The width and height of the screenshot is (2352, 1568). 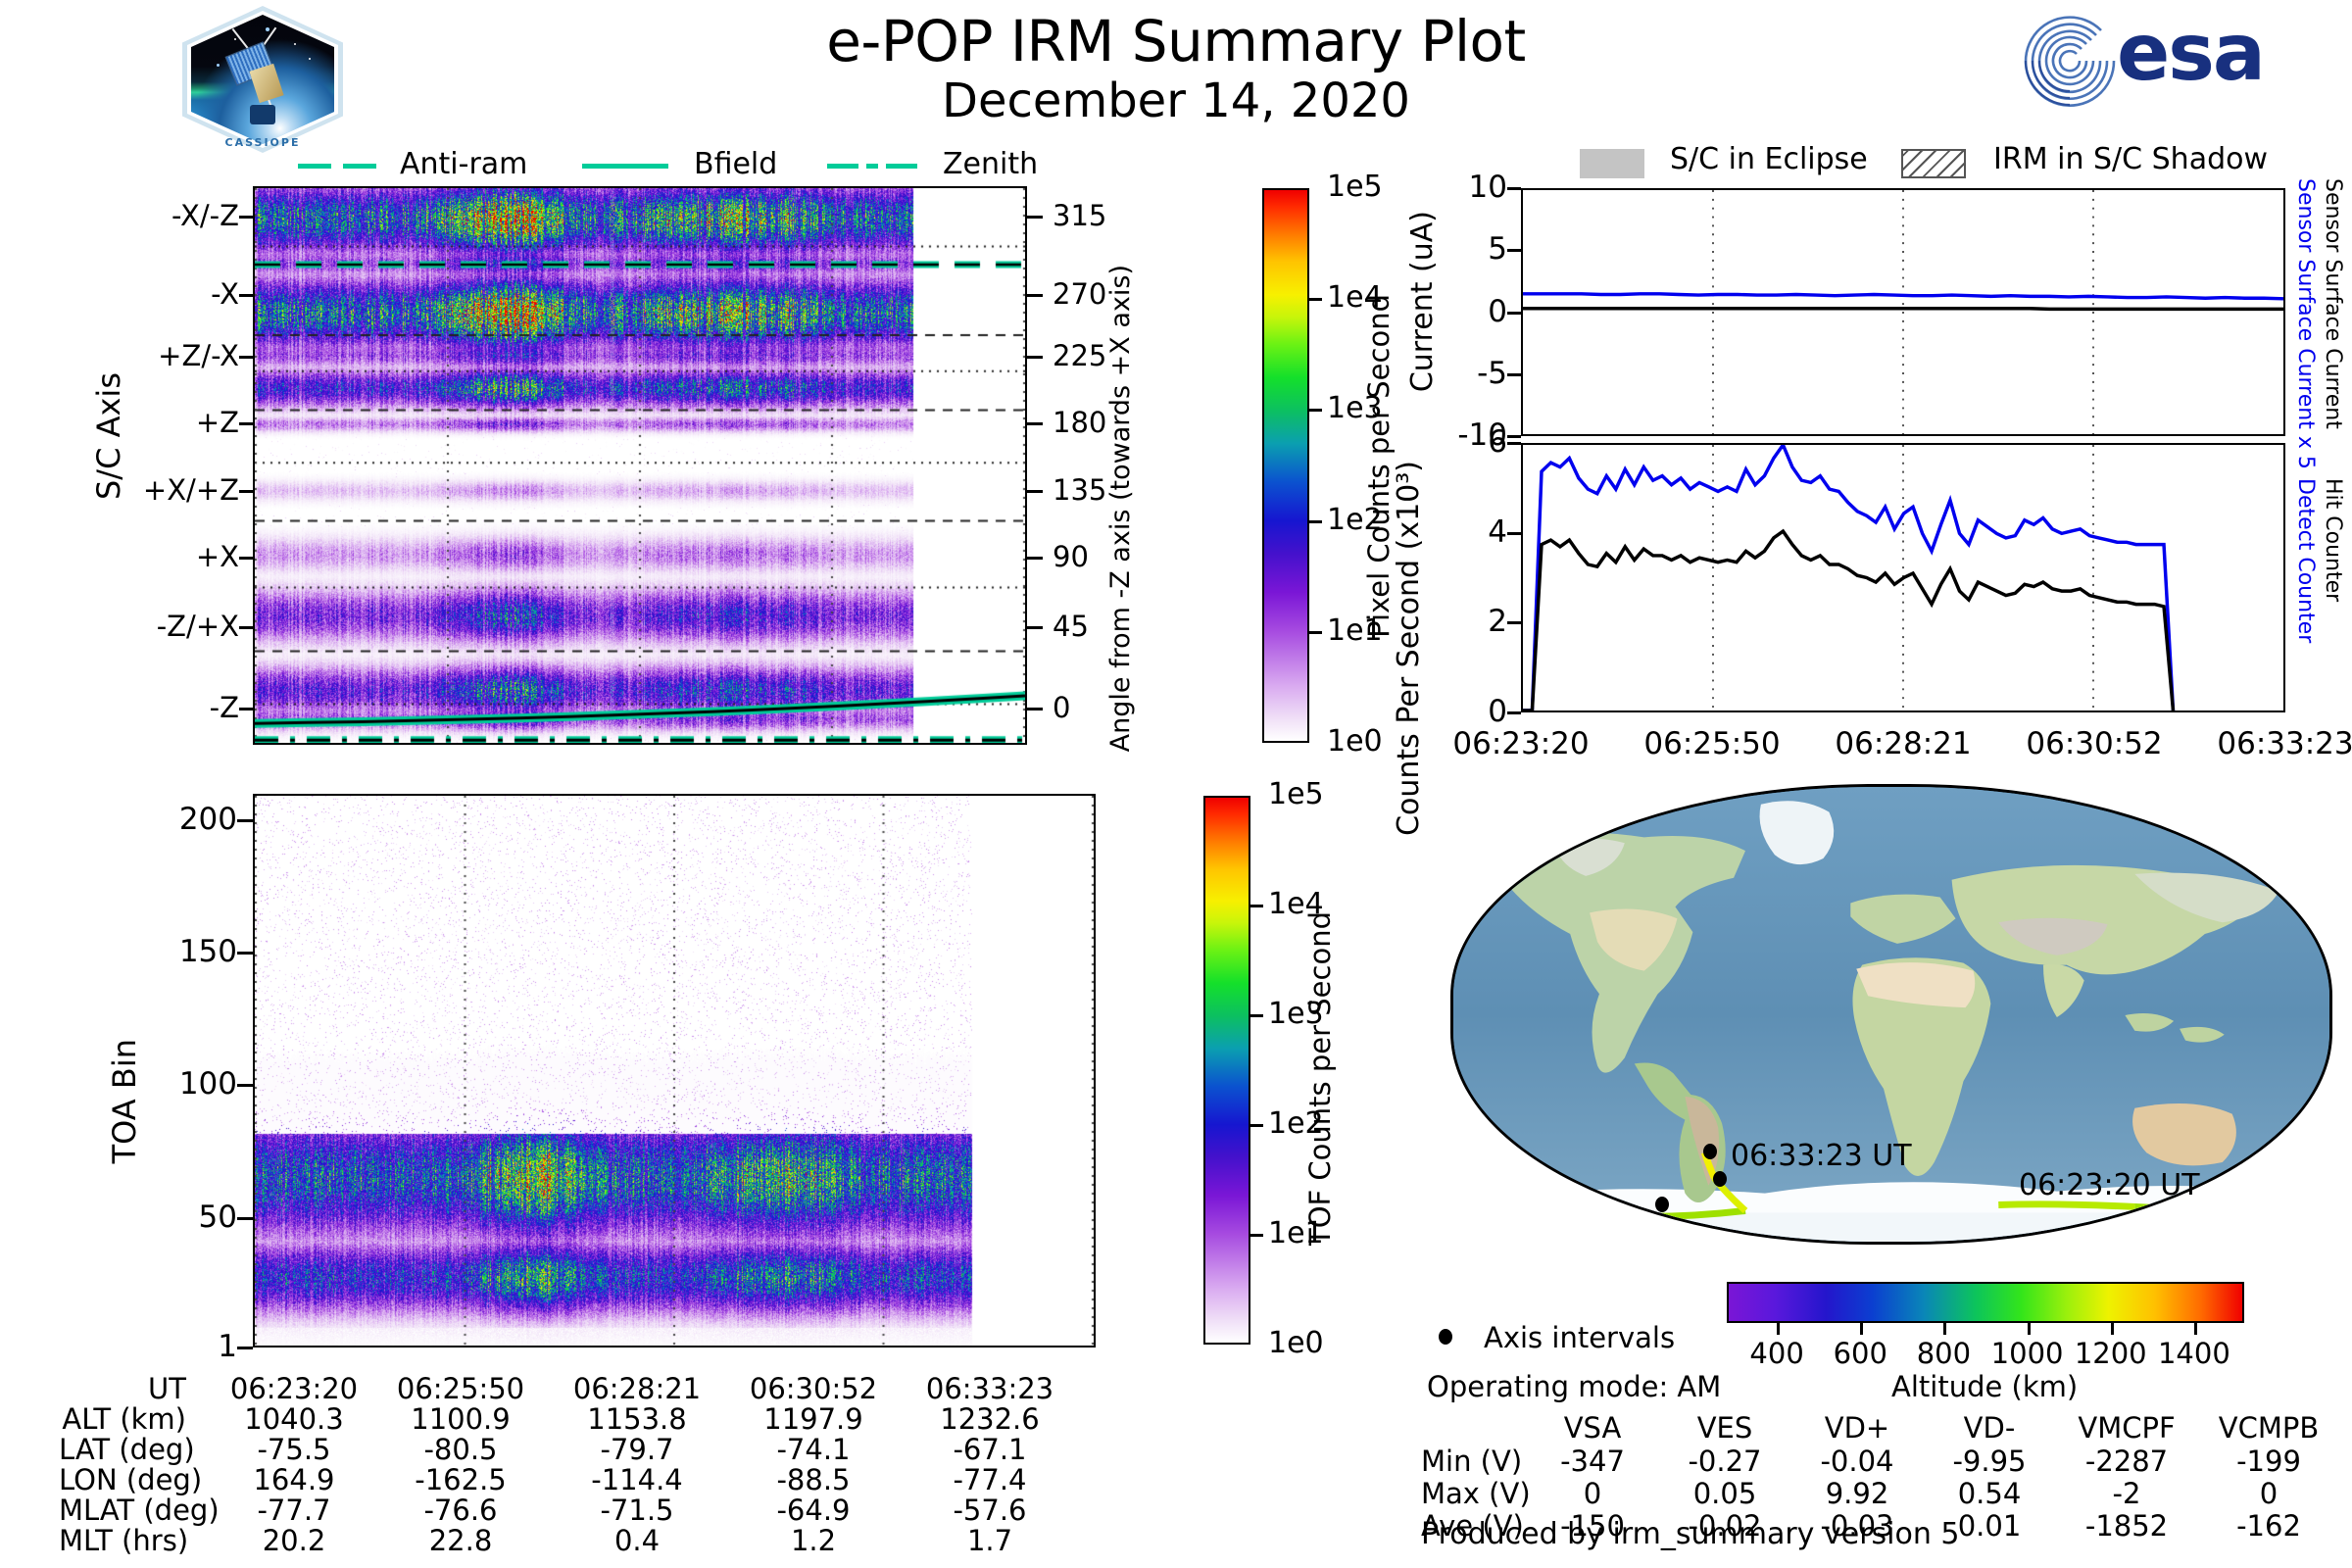 I want to click on voltage-cell-1-5: 0, so click(x=2268, y=1493).